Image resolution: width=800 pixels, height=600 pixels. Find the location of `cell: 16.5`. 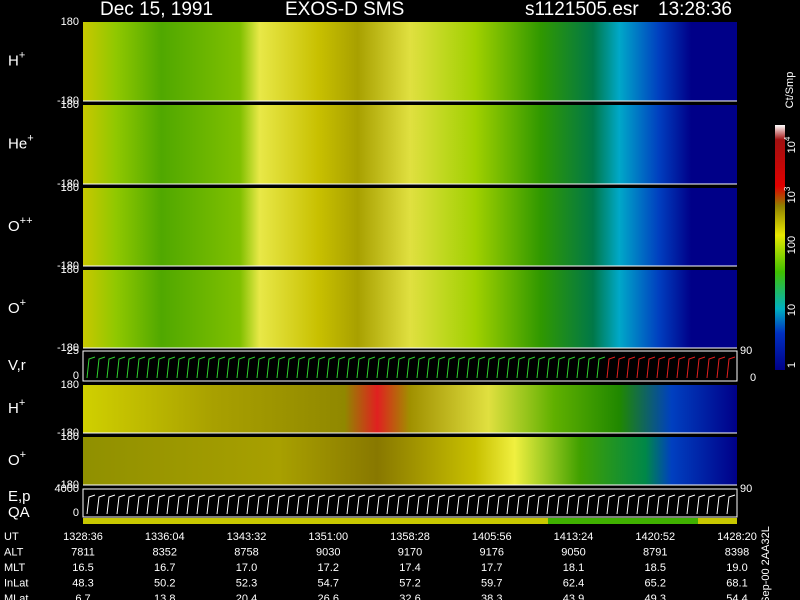

cell: 16.5 is located at coordinates (82, 568).